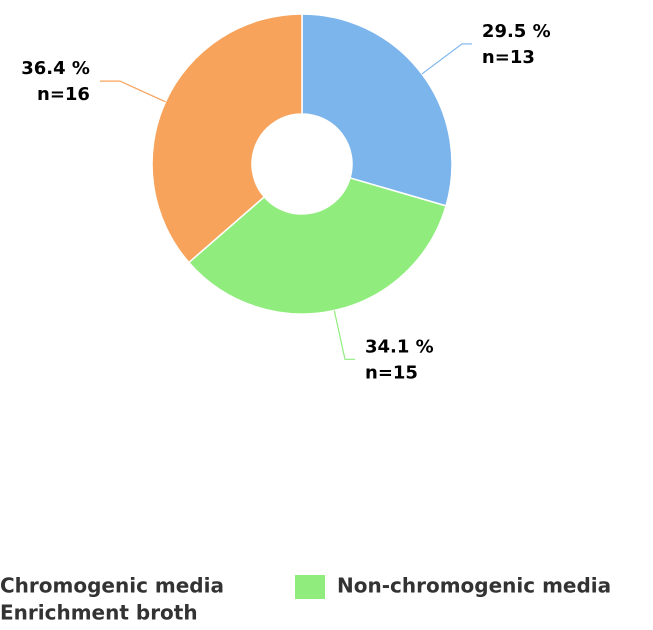 The width and height of the screenshot is (653, 630). What do you see at coordinates (516, 31) in the screenshot?
I see `data-label: 29.5 %` at bounding box center [516, 31].